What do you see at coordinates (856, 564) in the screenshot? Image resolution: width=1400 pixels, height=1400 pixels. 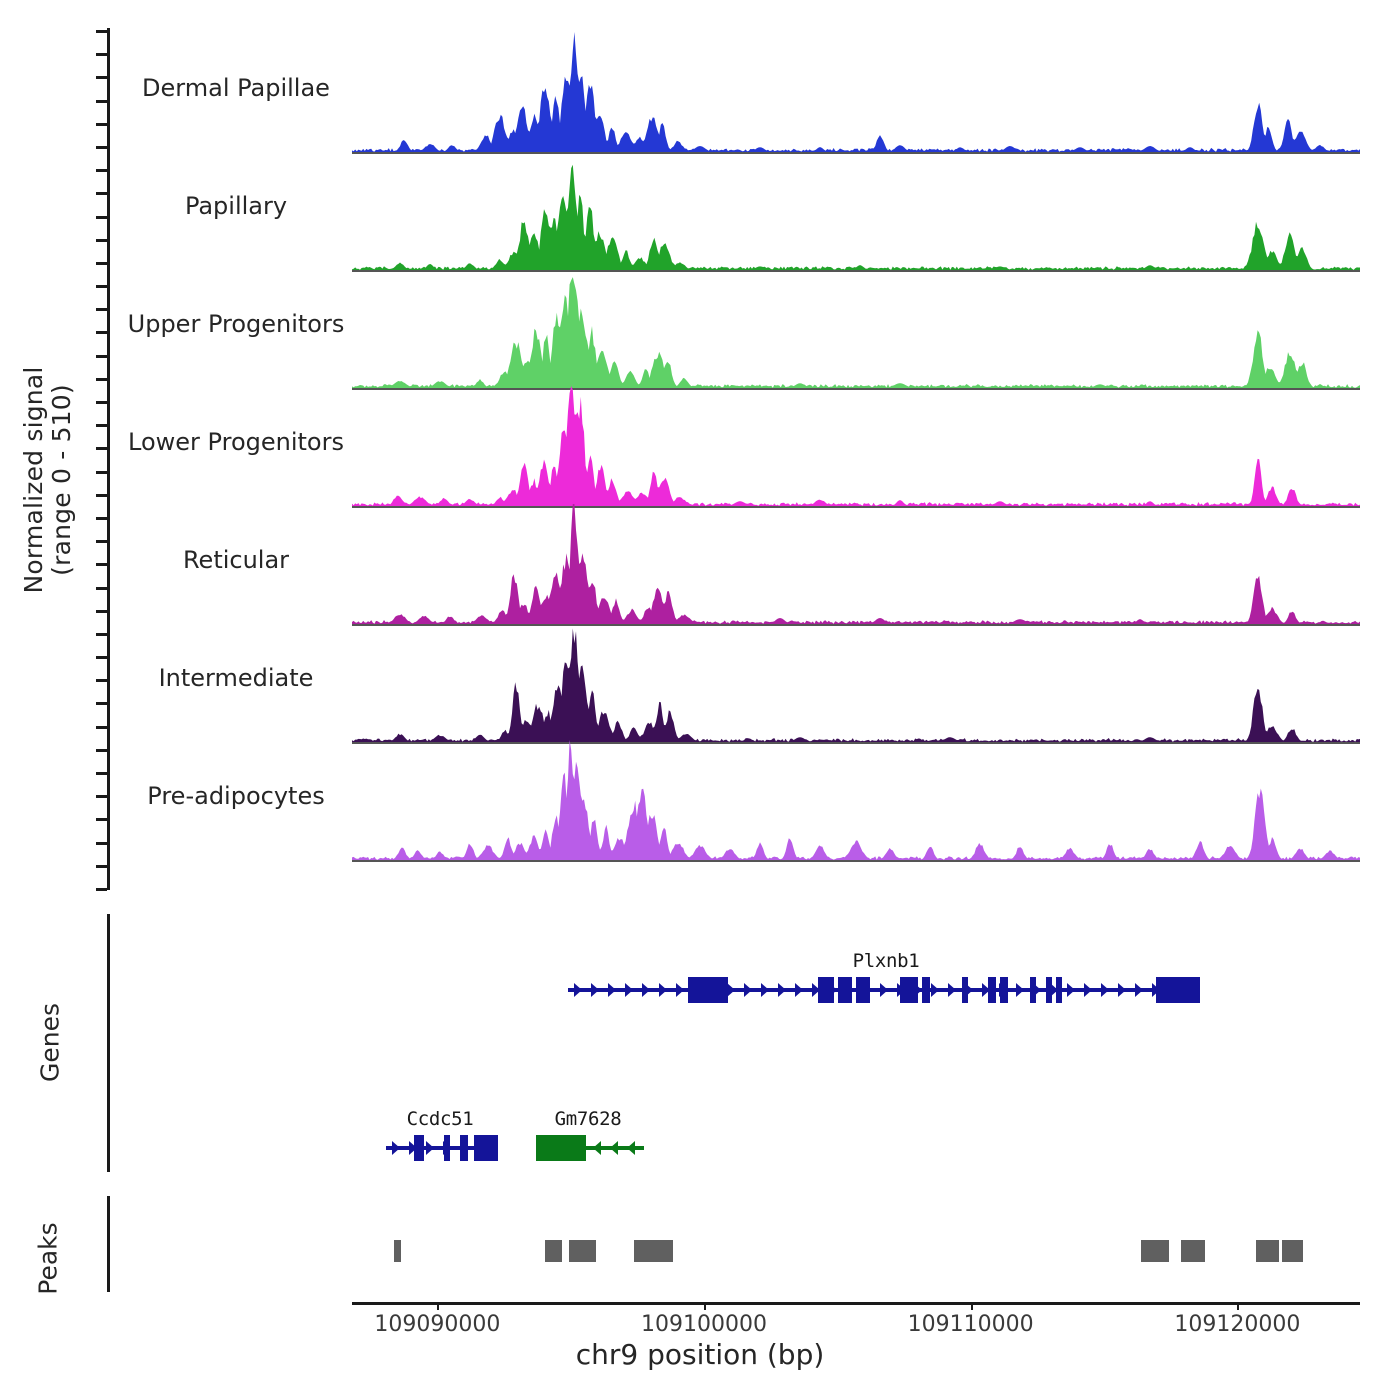 I see `signal-track-reticular` at bounding box center [856, 564].